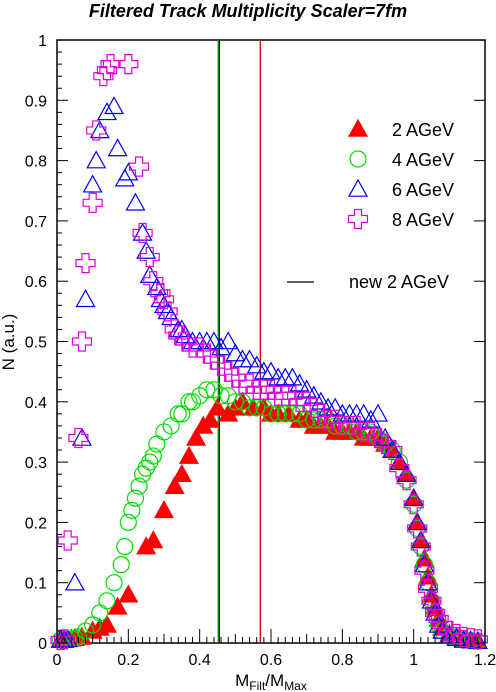 The width and height of the screenshot is (496, 692). I want to click on legend-label: 8 AGeV, so click(423, 220).